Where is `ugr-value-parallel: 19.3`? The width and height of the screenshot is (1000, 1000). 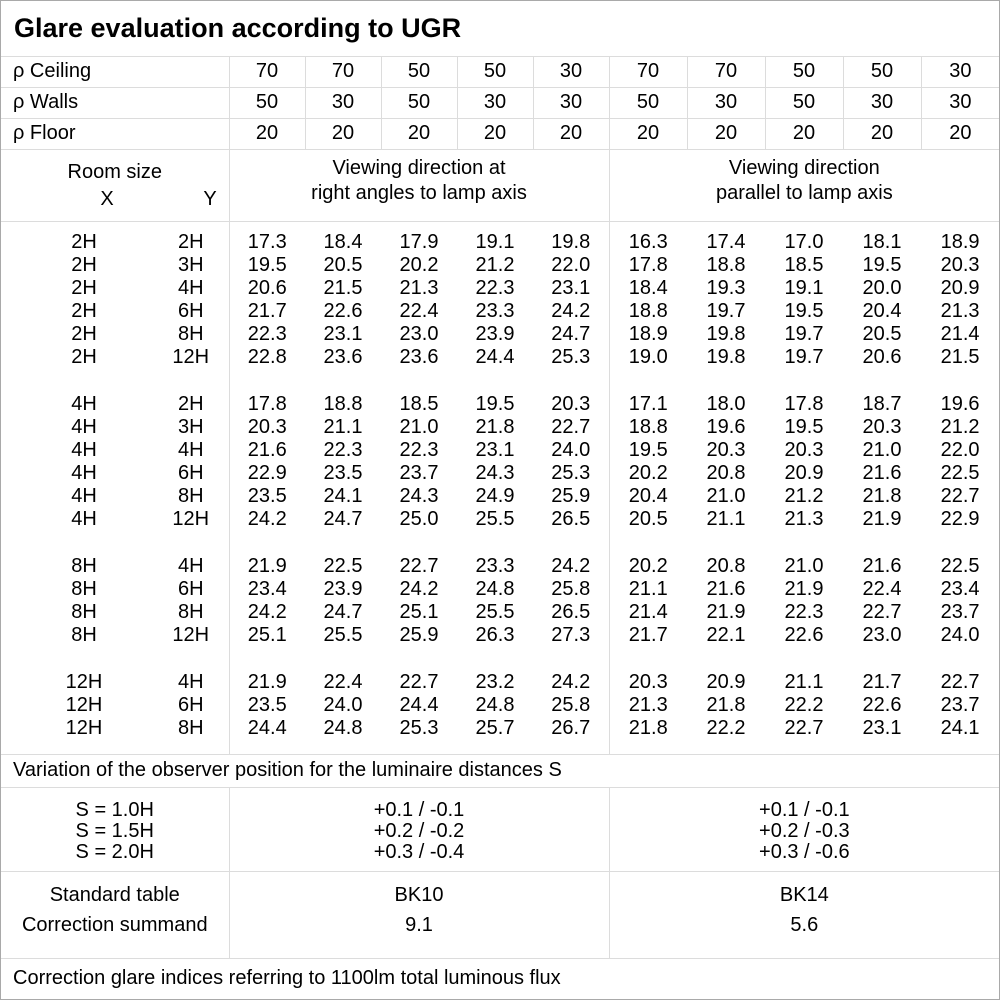
ugr-value-parallel: 19.3 is located at coordinates (726, 288).